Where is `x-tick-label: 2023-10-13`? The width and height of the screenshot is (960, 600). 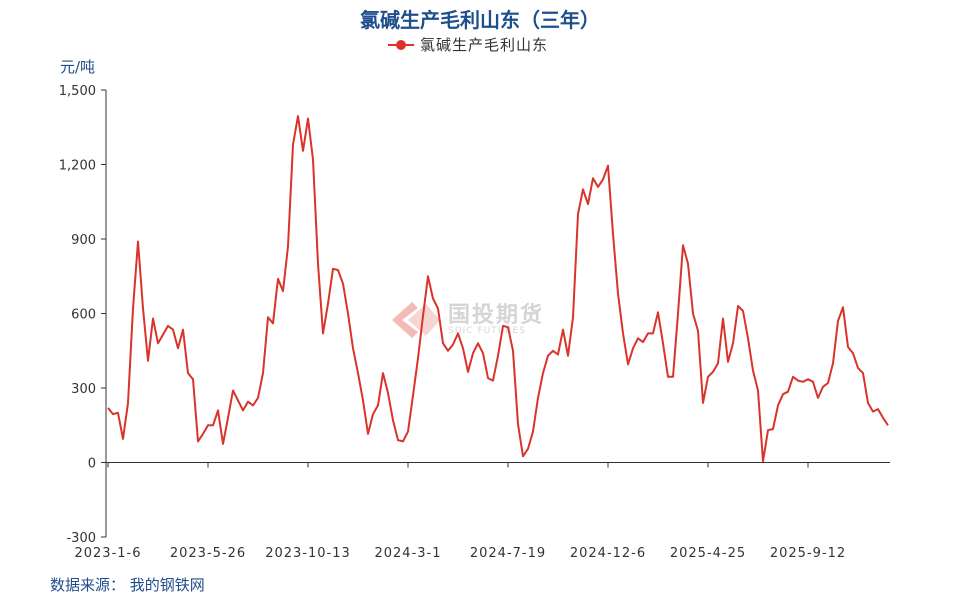 x-tick-label: 2023-10-13 is located at coordinates (308, 553).